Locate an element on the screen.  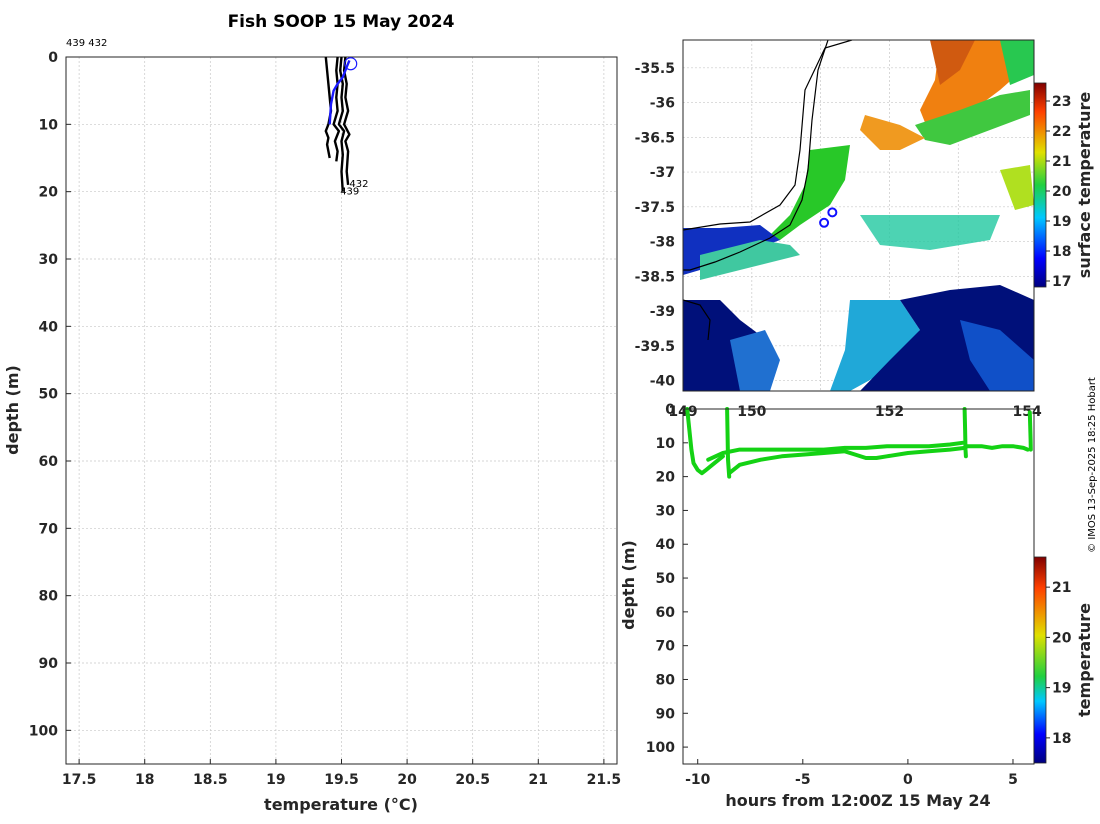
map-y-tick-labels: -35.5 -36 -36.5 -37 -37.5 -38 -38.5 -39 -39.5 -40 is located at coordinates (655, 225).